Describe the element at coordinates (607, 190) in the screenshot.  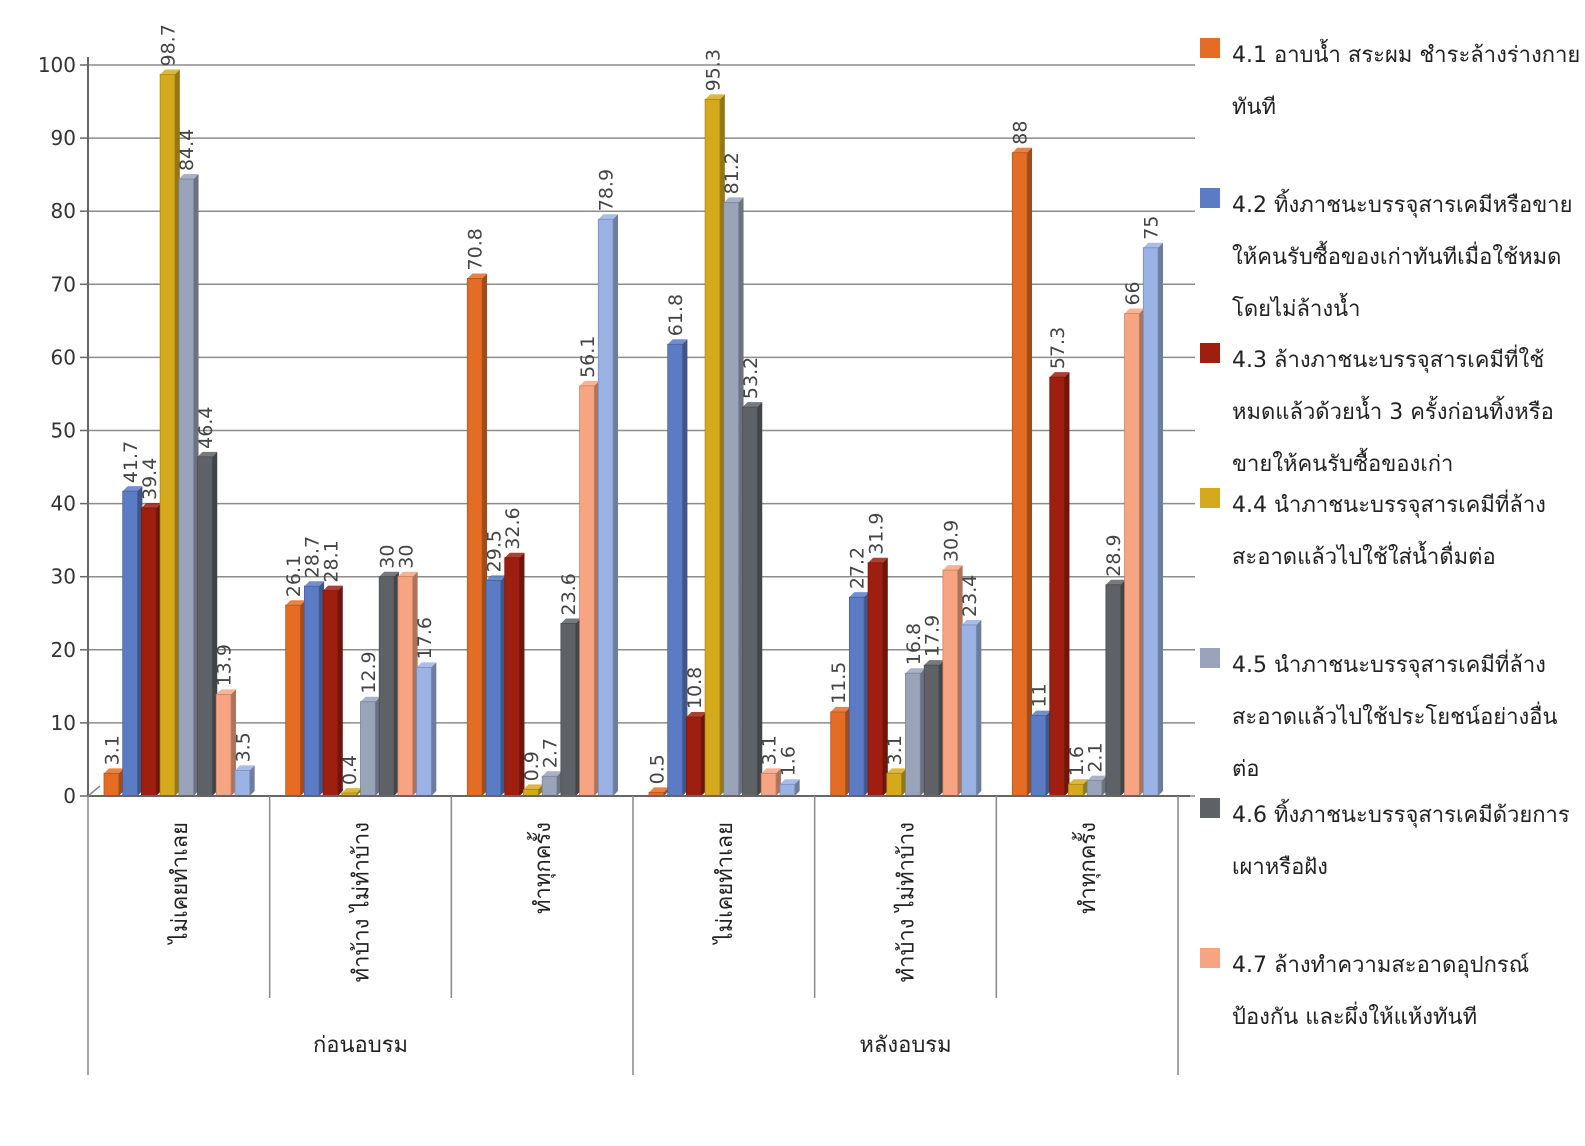
I see `bar-value-label: 78.9` at that location.